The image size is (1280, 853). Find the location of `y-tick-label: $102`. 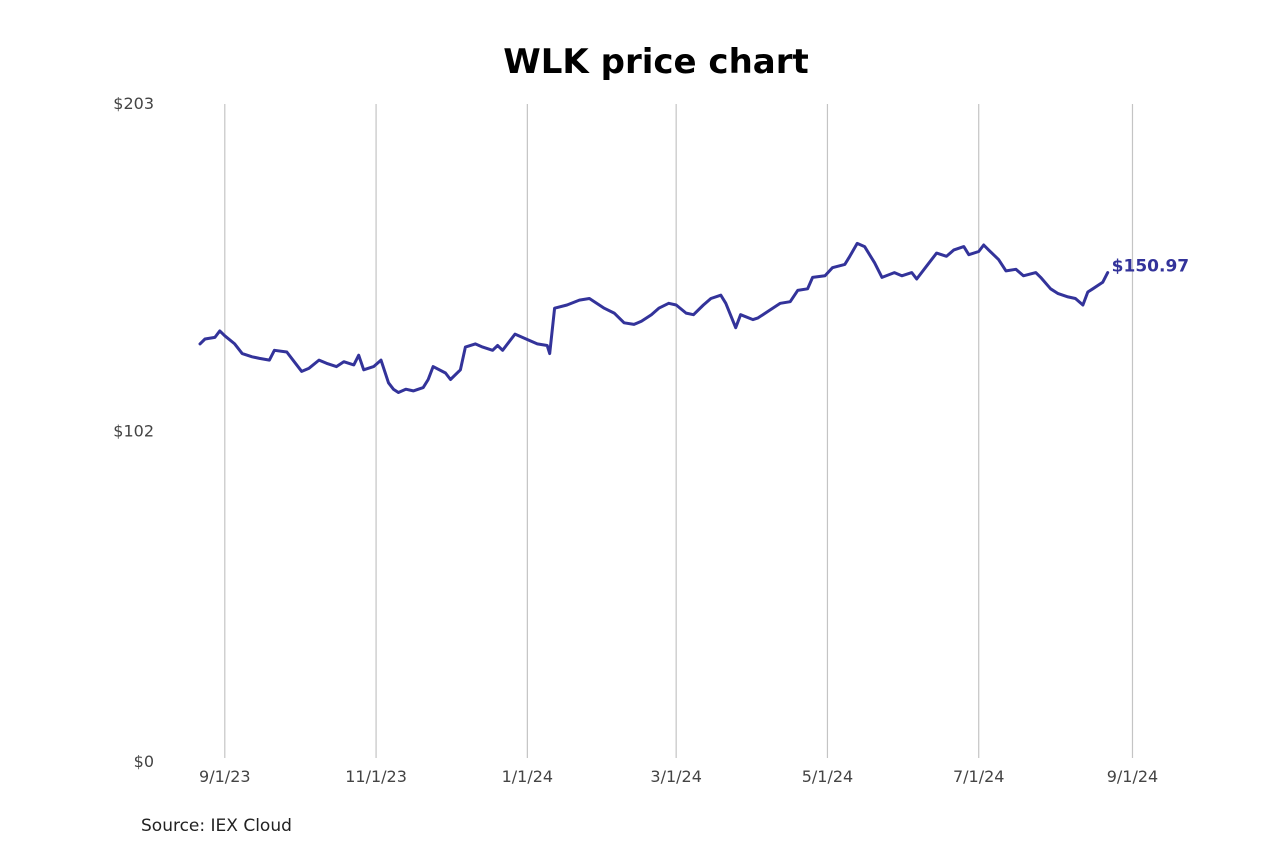

y-tick-label: $102 is located at coordinates (133, 430).